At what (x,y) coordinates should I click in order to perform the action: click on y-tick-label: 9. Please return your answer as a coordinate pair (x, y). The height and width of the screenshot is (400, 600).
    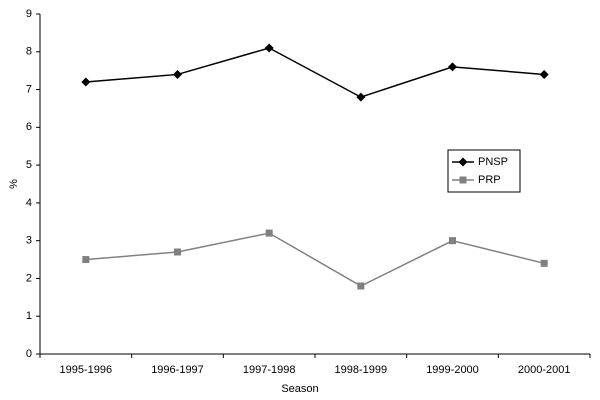
    Looking at the image, I should click on (29, 14).